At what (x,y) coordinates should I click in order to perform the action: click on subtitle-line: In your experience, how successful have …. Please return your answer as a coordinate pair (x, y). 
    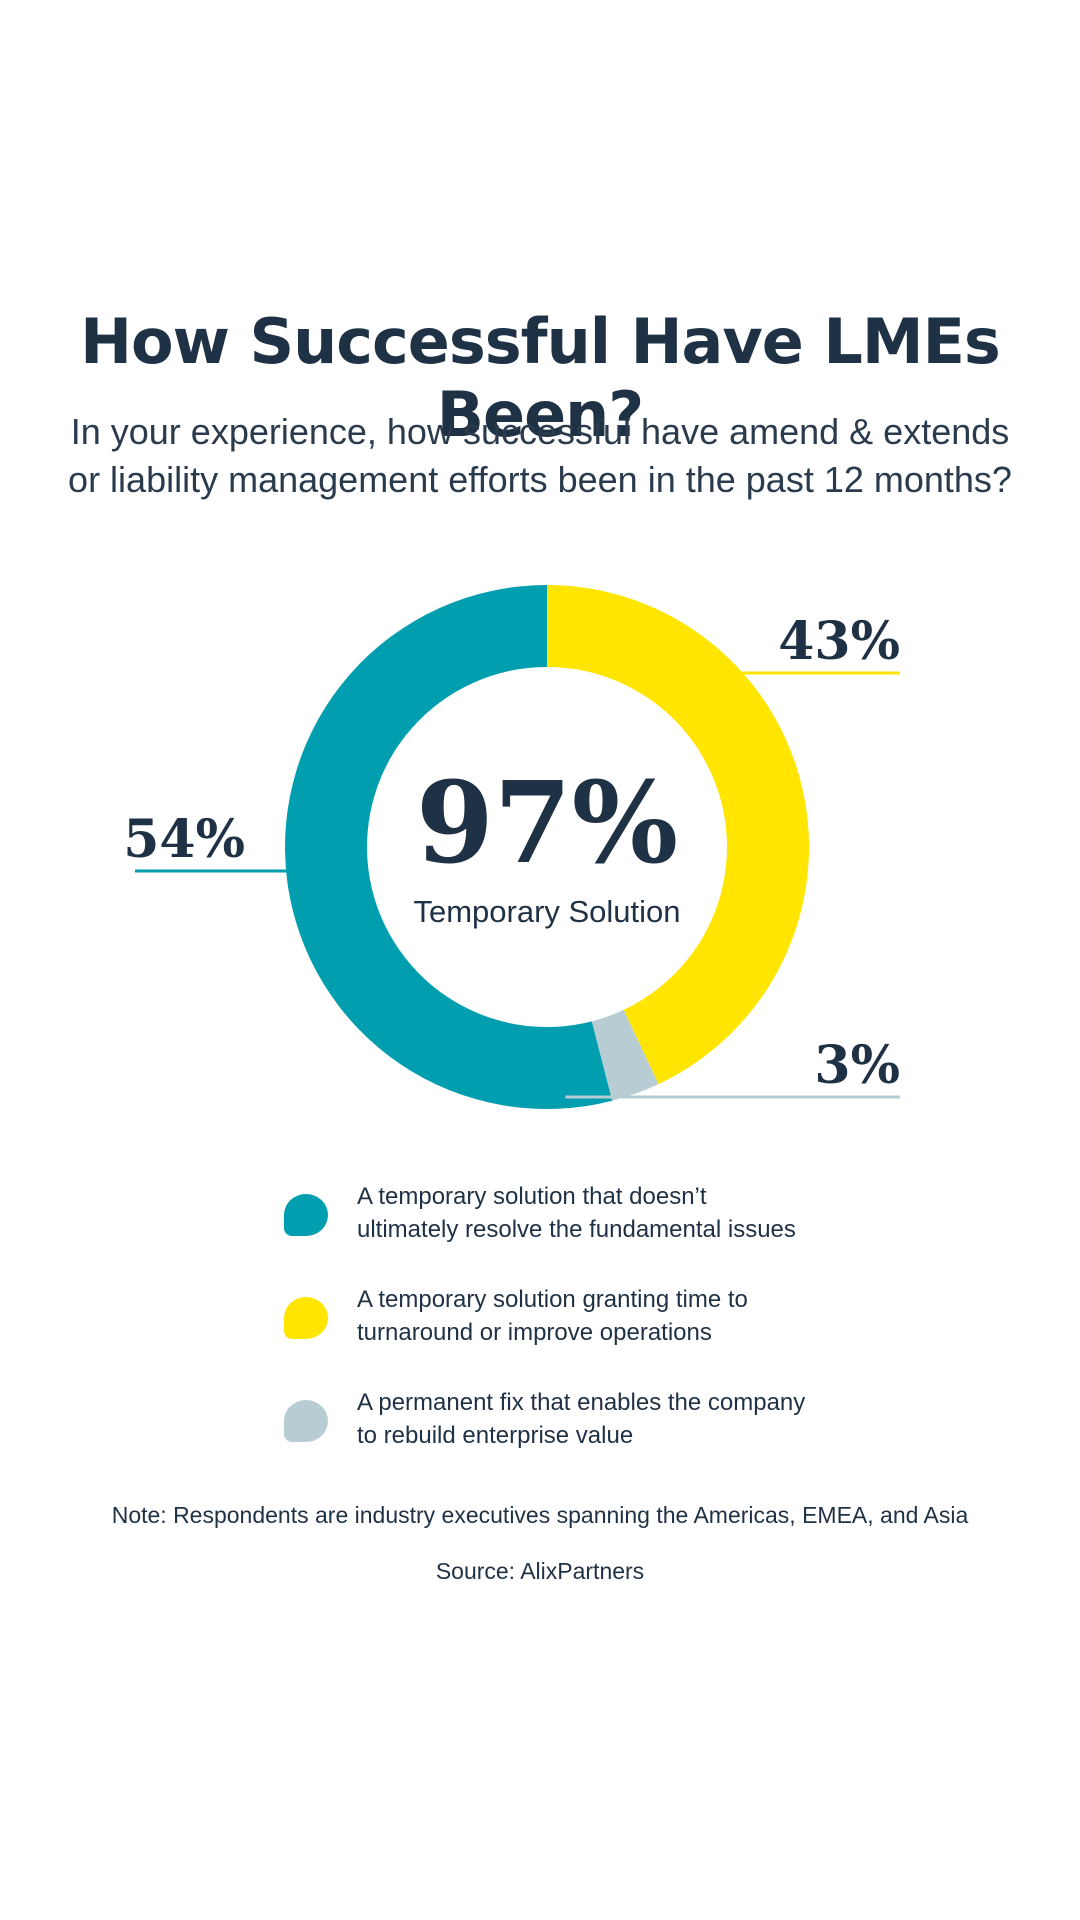
    Looking at the image, I should click on (540, 431).